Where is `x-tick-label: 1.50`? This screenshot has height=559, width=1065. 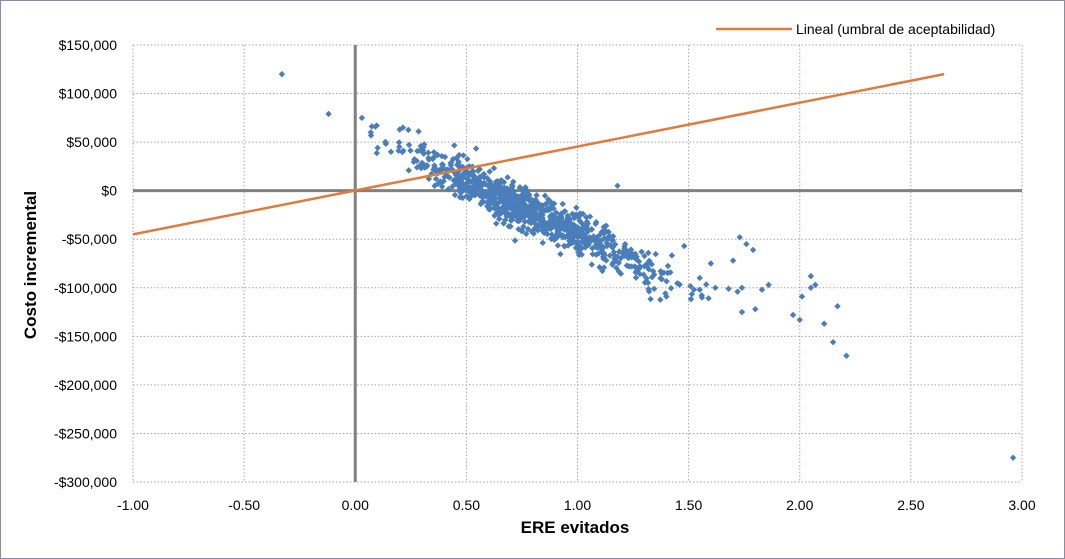
x-tick-label: 1.50 is located at coordinates (688, 505).